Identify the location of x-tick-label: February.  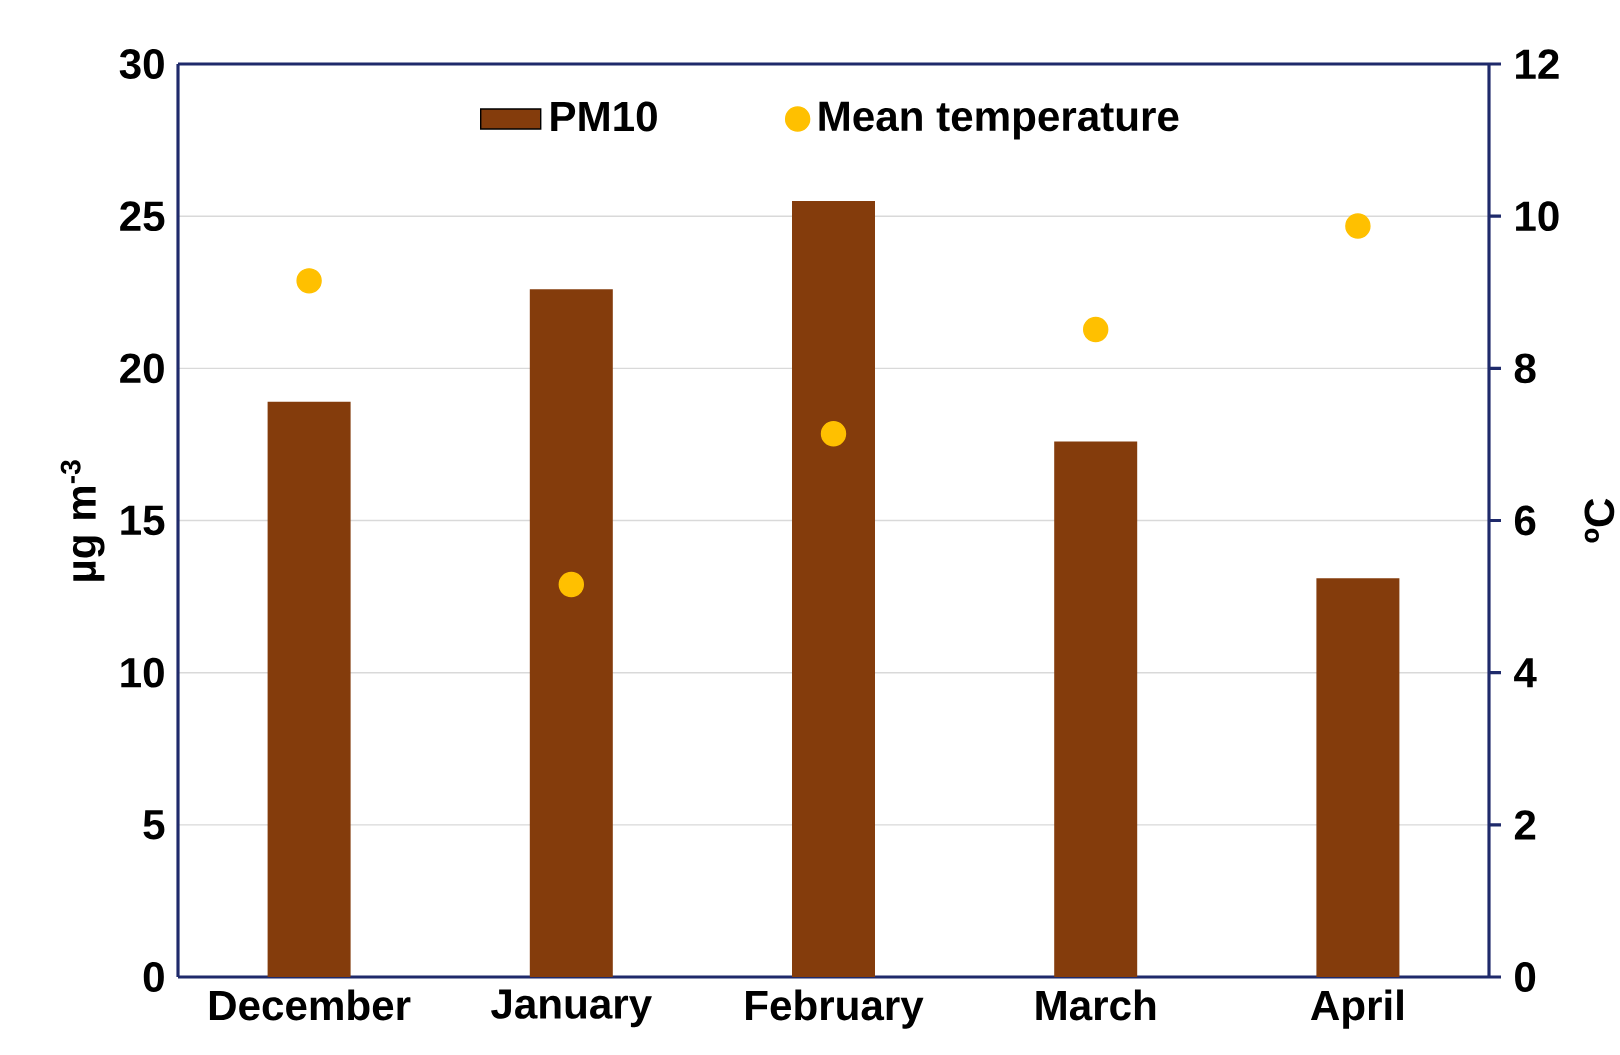
(835, 1009).